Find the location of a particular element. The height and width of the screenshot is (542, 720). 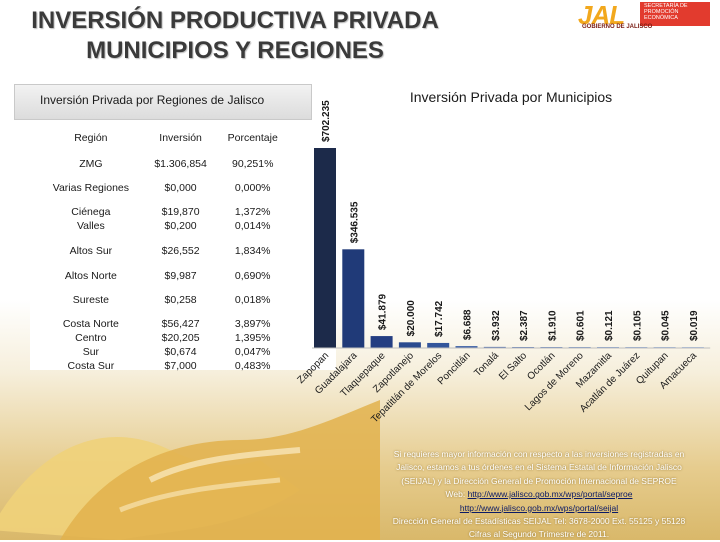

cell-porcentaje: 0,018% is located at coordinates (252, 300).